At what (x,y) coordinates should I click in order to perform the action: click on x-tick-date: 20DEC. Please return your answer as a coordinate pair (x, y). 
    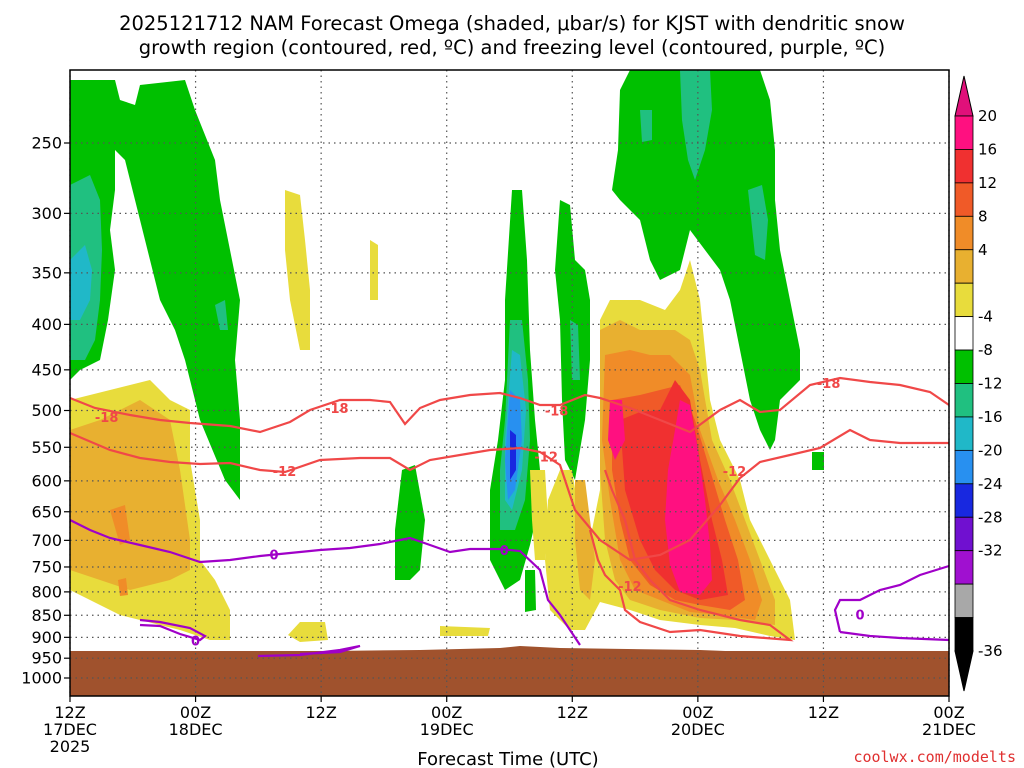
    Looking at the image, I should click on (698, 729).